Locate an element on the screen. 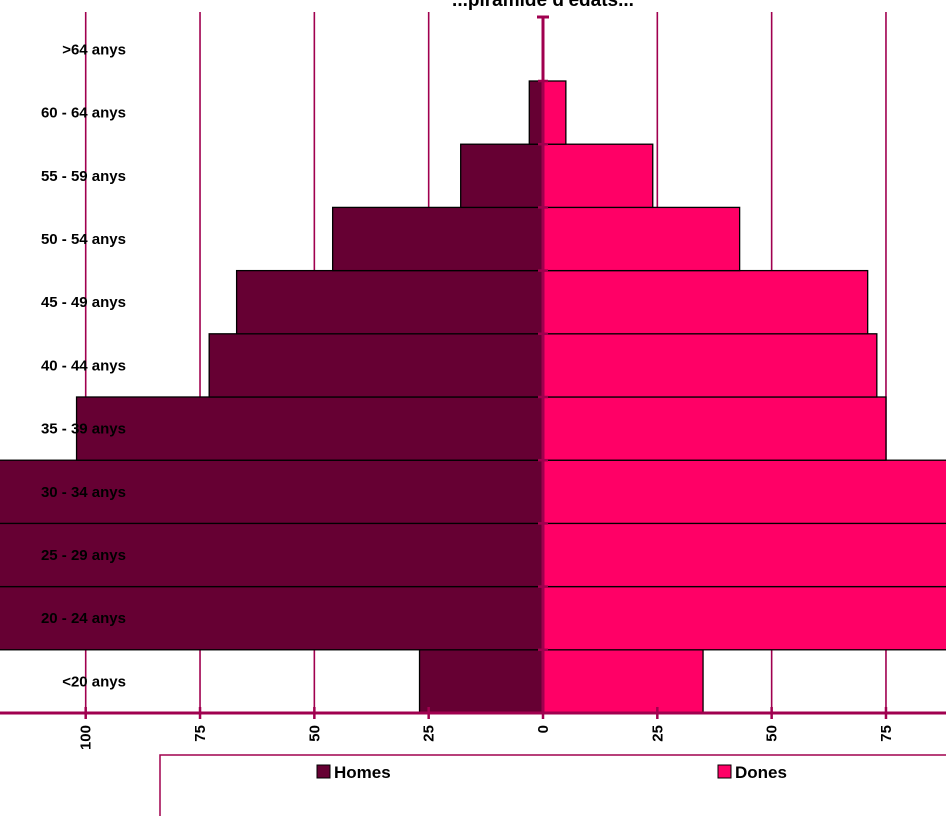 The height and width of the screenshot is (816, 946). category-label: 25 - 29 anys is located at coordinates (83, 555).